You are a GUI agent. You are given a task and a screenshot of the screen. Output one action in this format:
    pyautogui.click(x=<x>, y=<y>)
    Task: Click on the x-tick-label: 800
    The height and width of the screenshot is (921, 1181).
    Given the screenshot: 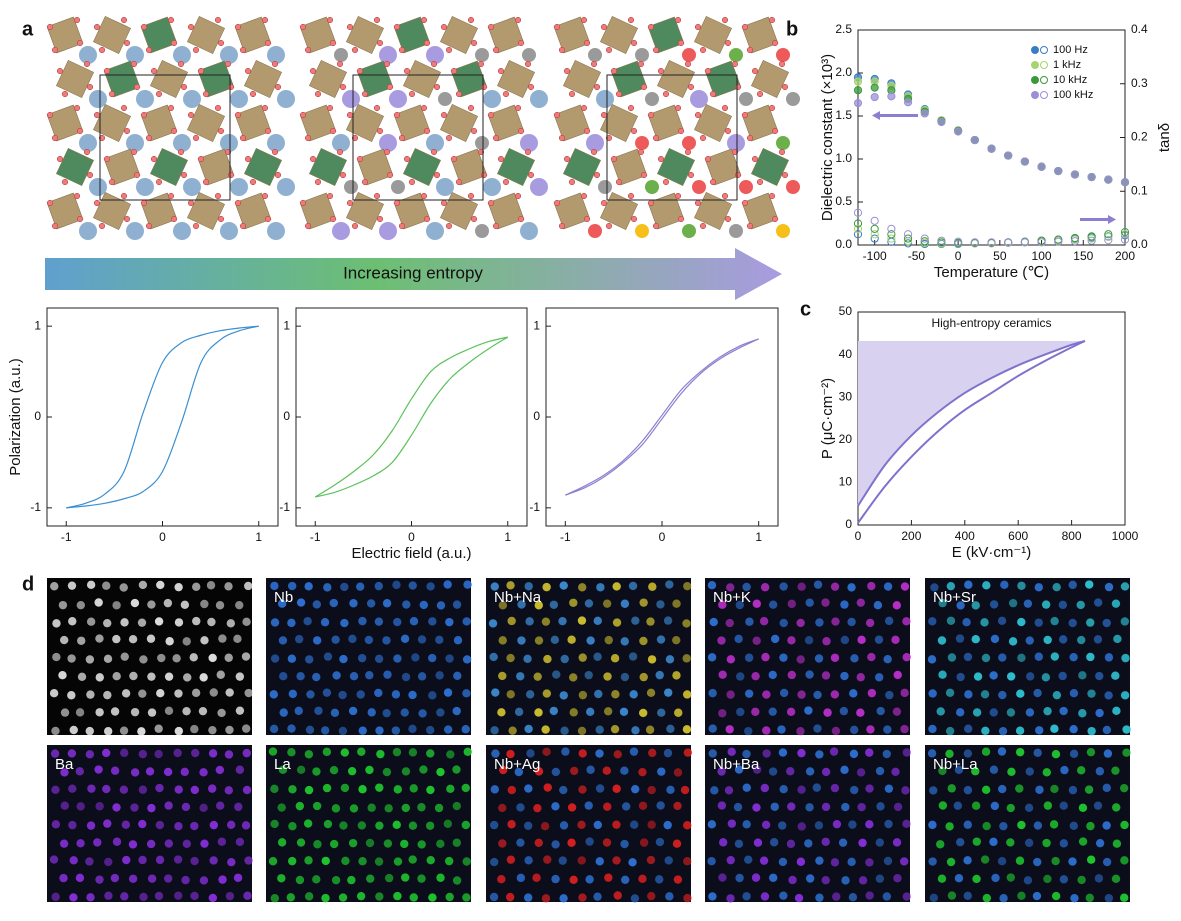 What is the action you would take?
    pyautogui.click(x=1072, y=536)
    